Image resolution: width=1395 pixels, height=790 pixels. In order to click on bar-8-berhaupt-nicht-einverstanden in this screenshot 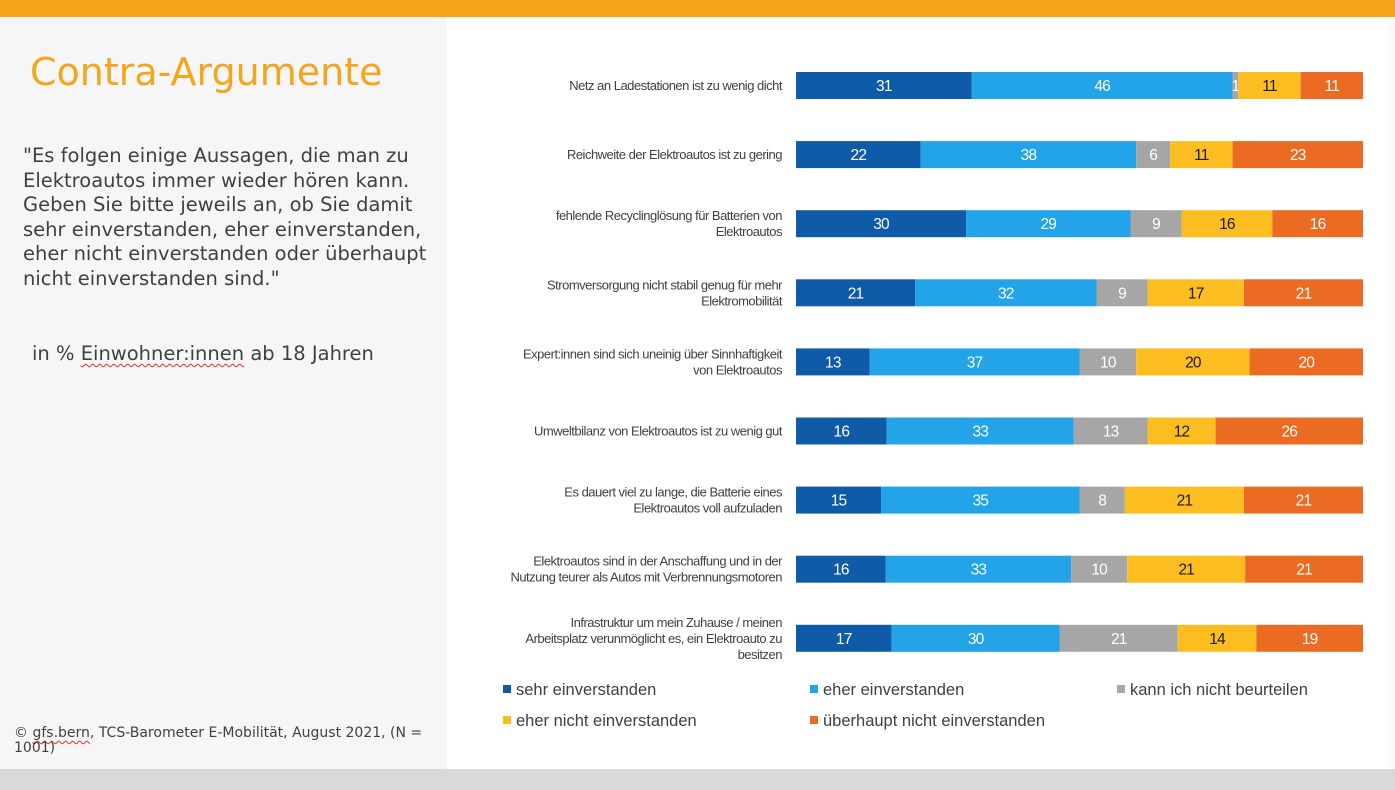, I will do `click(1304, 569)`.